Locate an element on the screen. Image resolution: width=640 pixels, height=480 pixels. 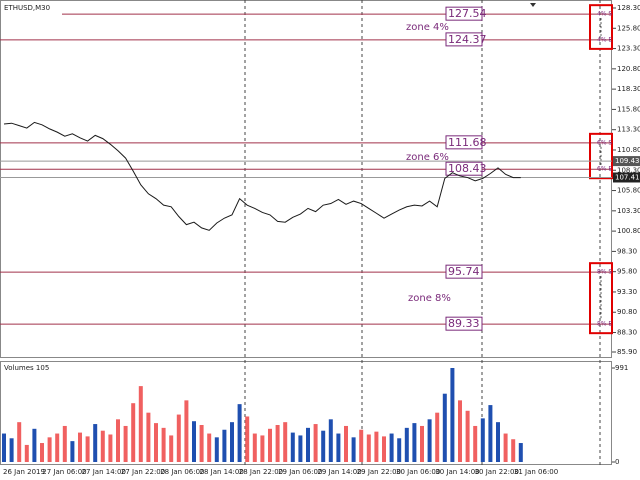
x-tick-label: 31 Jan 06:00 is located at coordinates (536, 472).